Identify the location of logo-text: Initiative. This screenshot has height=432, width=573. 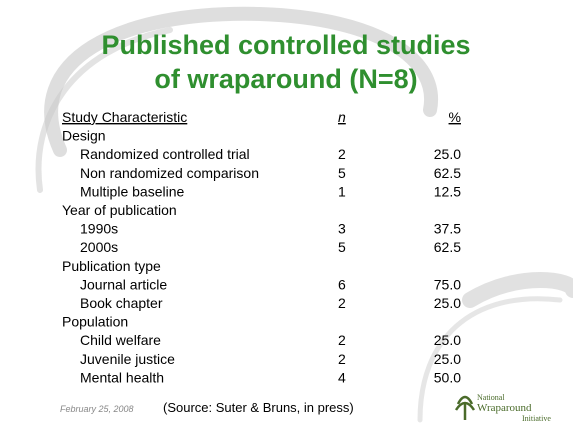
(536, 418).